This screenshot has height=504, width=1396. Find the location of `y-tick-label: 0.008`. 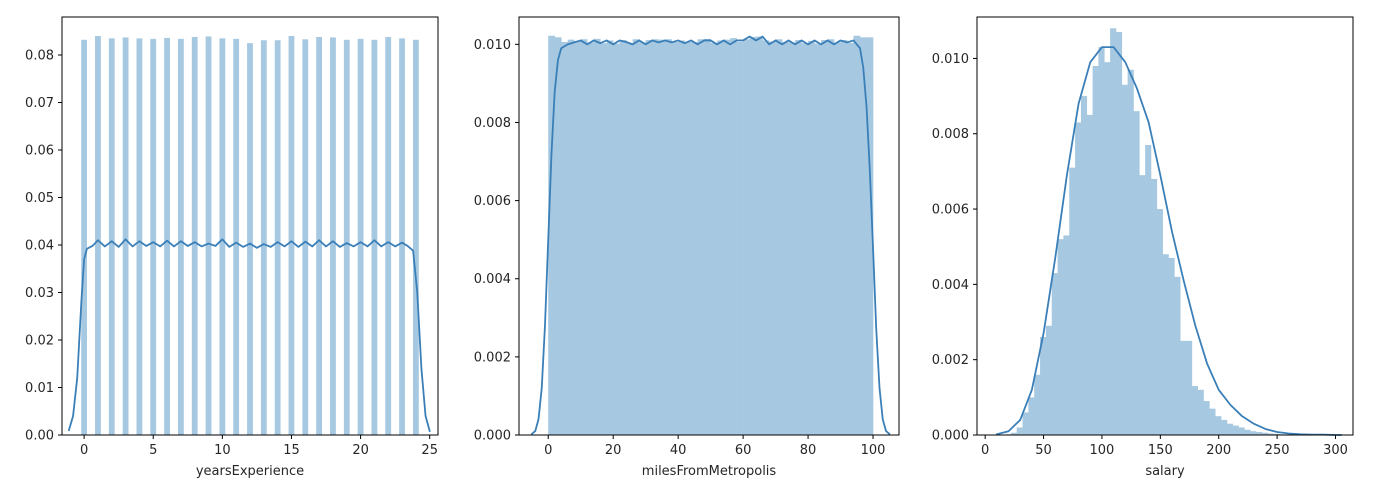

y-tick-label: 0.008 is located at coordinates (492, 123).